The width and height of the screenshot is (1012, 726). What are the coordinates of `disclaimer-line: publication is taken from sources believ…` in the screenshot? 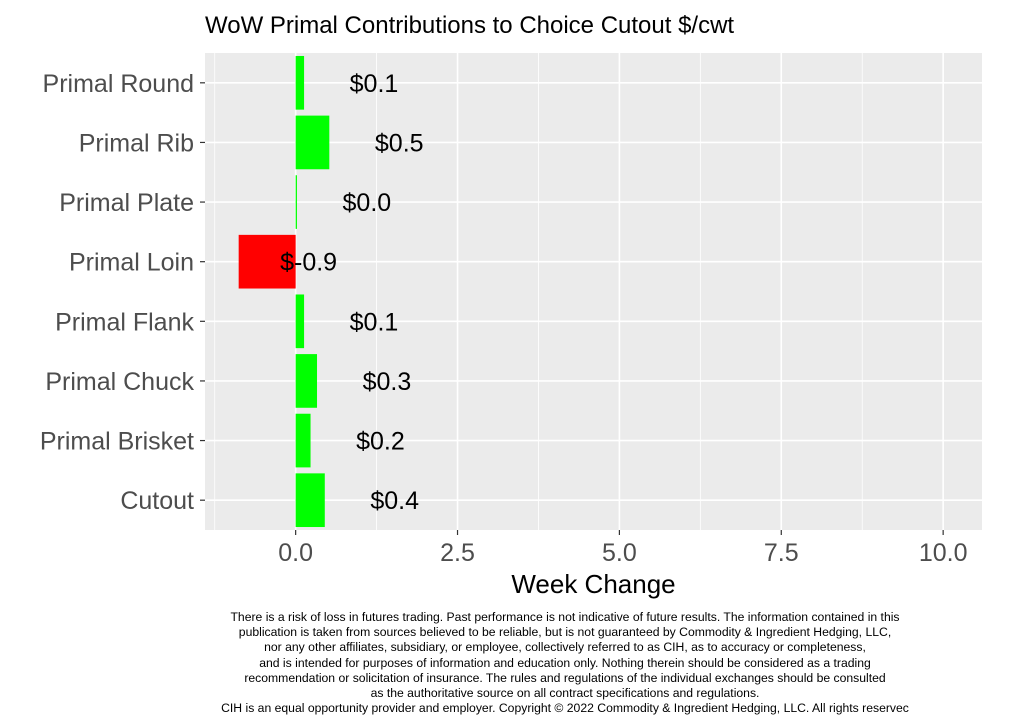 It's located at (565, 632).